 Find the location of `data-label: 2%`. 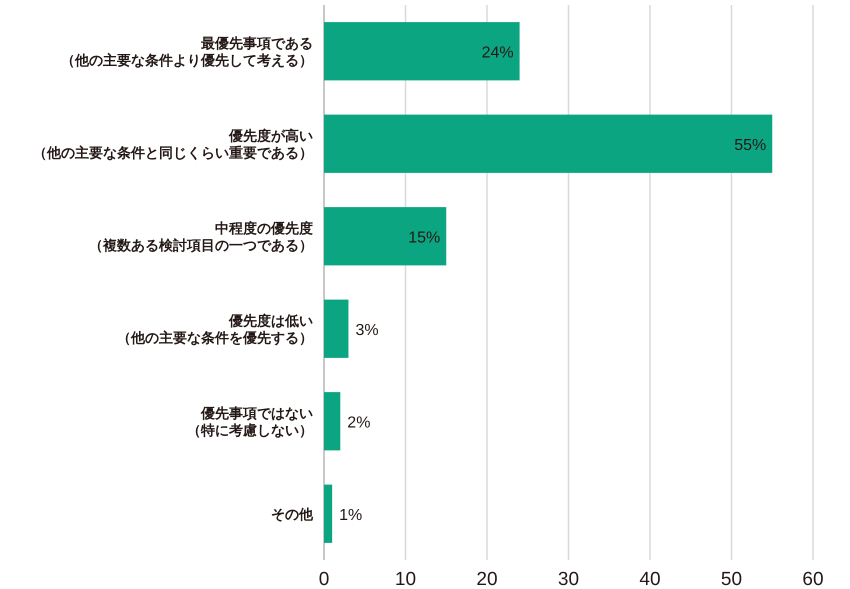

data-label: 2% is located at coordinates (358, 423).